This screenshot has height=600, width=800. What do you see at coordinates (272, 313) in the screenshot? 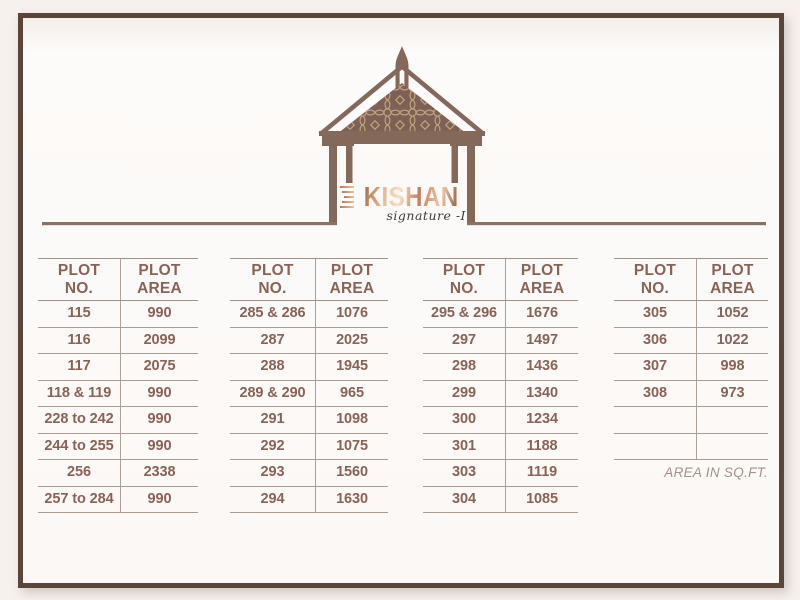
I see `plot-no-cell: 285 & 286` at bounding box center [272, 313].